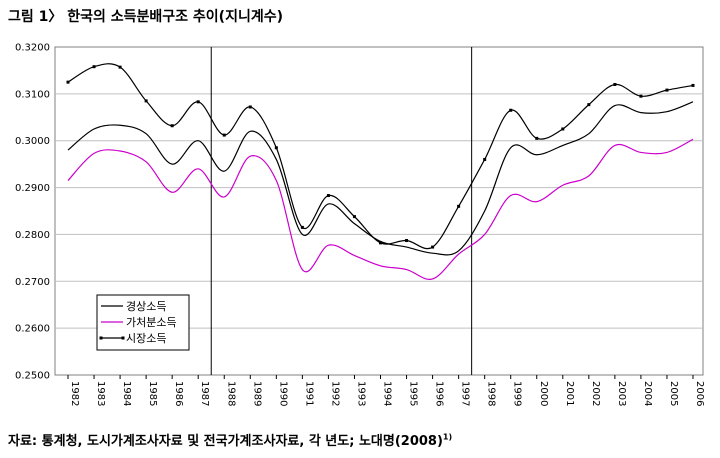 The image size is (720, 458). What do you see at coordinates (517, 393) in the screenshot?
I see `x-tick-label: 1999` at bounding box center [517, 393].